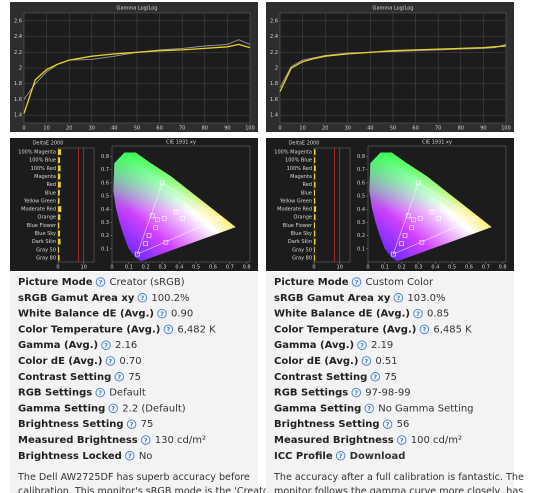 The width and height of the screenshot is (540, 493). What do you see at coordinates (303, 218) in the screenshot?
I see `delta-label: Orange` at bounding box center [303, 218].